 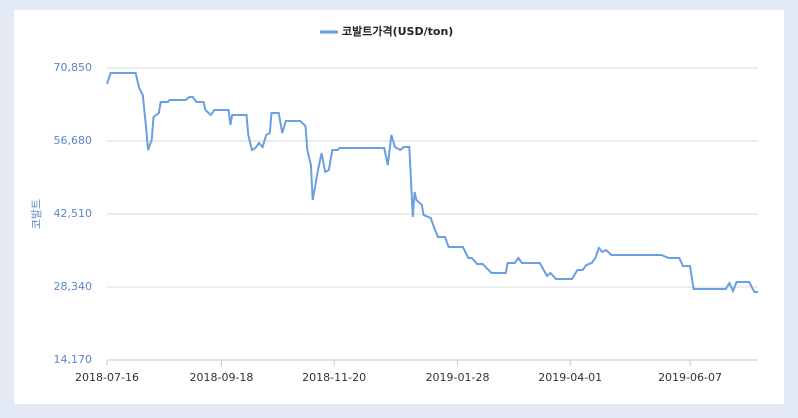 I want to click on x-tick-label: 2018-07-16, so click(x=107, y=377).